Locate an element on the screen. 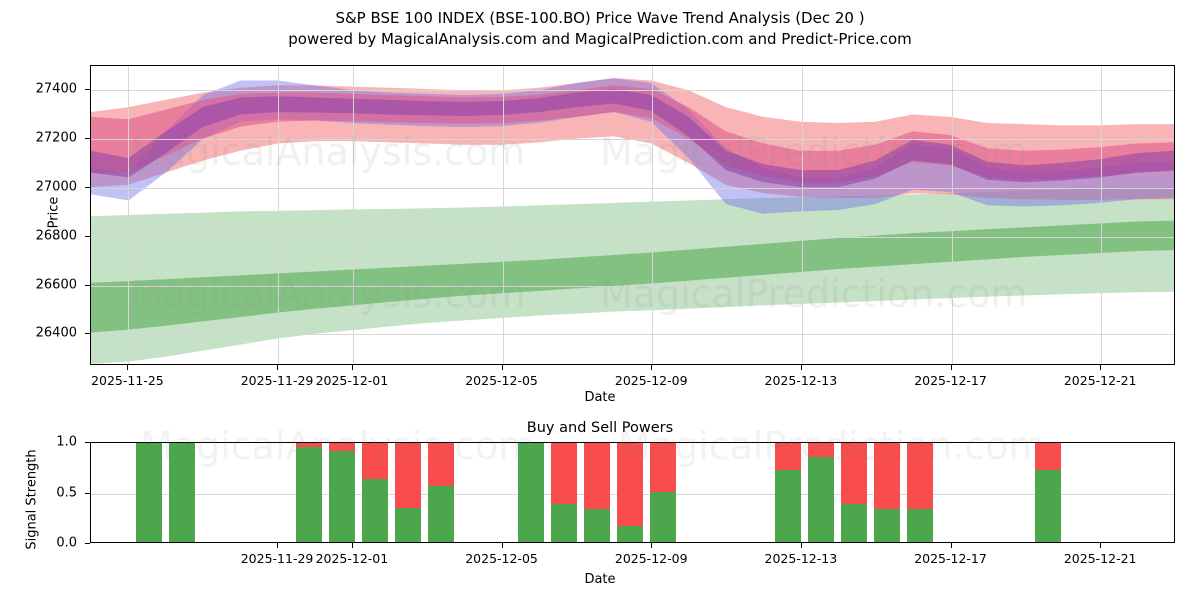 Image resolution: width=1200 pixels, height=600 pixels. signal-y-tick-label: 0.0 is located at coordinates (66, 543).